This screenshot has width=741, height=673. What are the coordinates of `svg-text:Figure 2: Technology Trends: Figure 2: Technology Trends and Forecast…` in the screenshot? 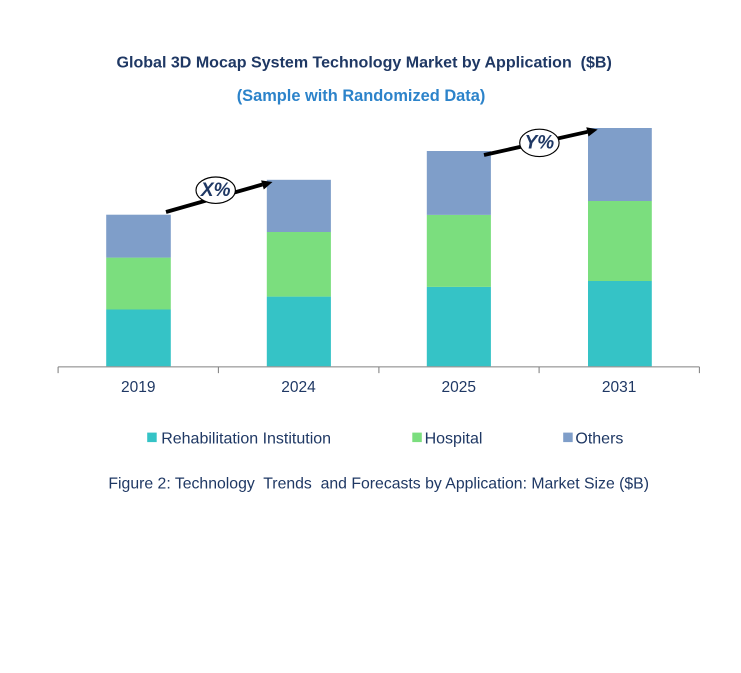 It's located at (378, 484).